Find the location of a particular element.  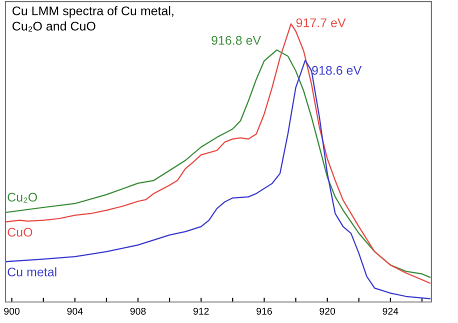

x-tick-label: 912 is located at coordinates (201, 311).